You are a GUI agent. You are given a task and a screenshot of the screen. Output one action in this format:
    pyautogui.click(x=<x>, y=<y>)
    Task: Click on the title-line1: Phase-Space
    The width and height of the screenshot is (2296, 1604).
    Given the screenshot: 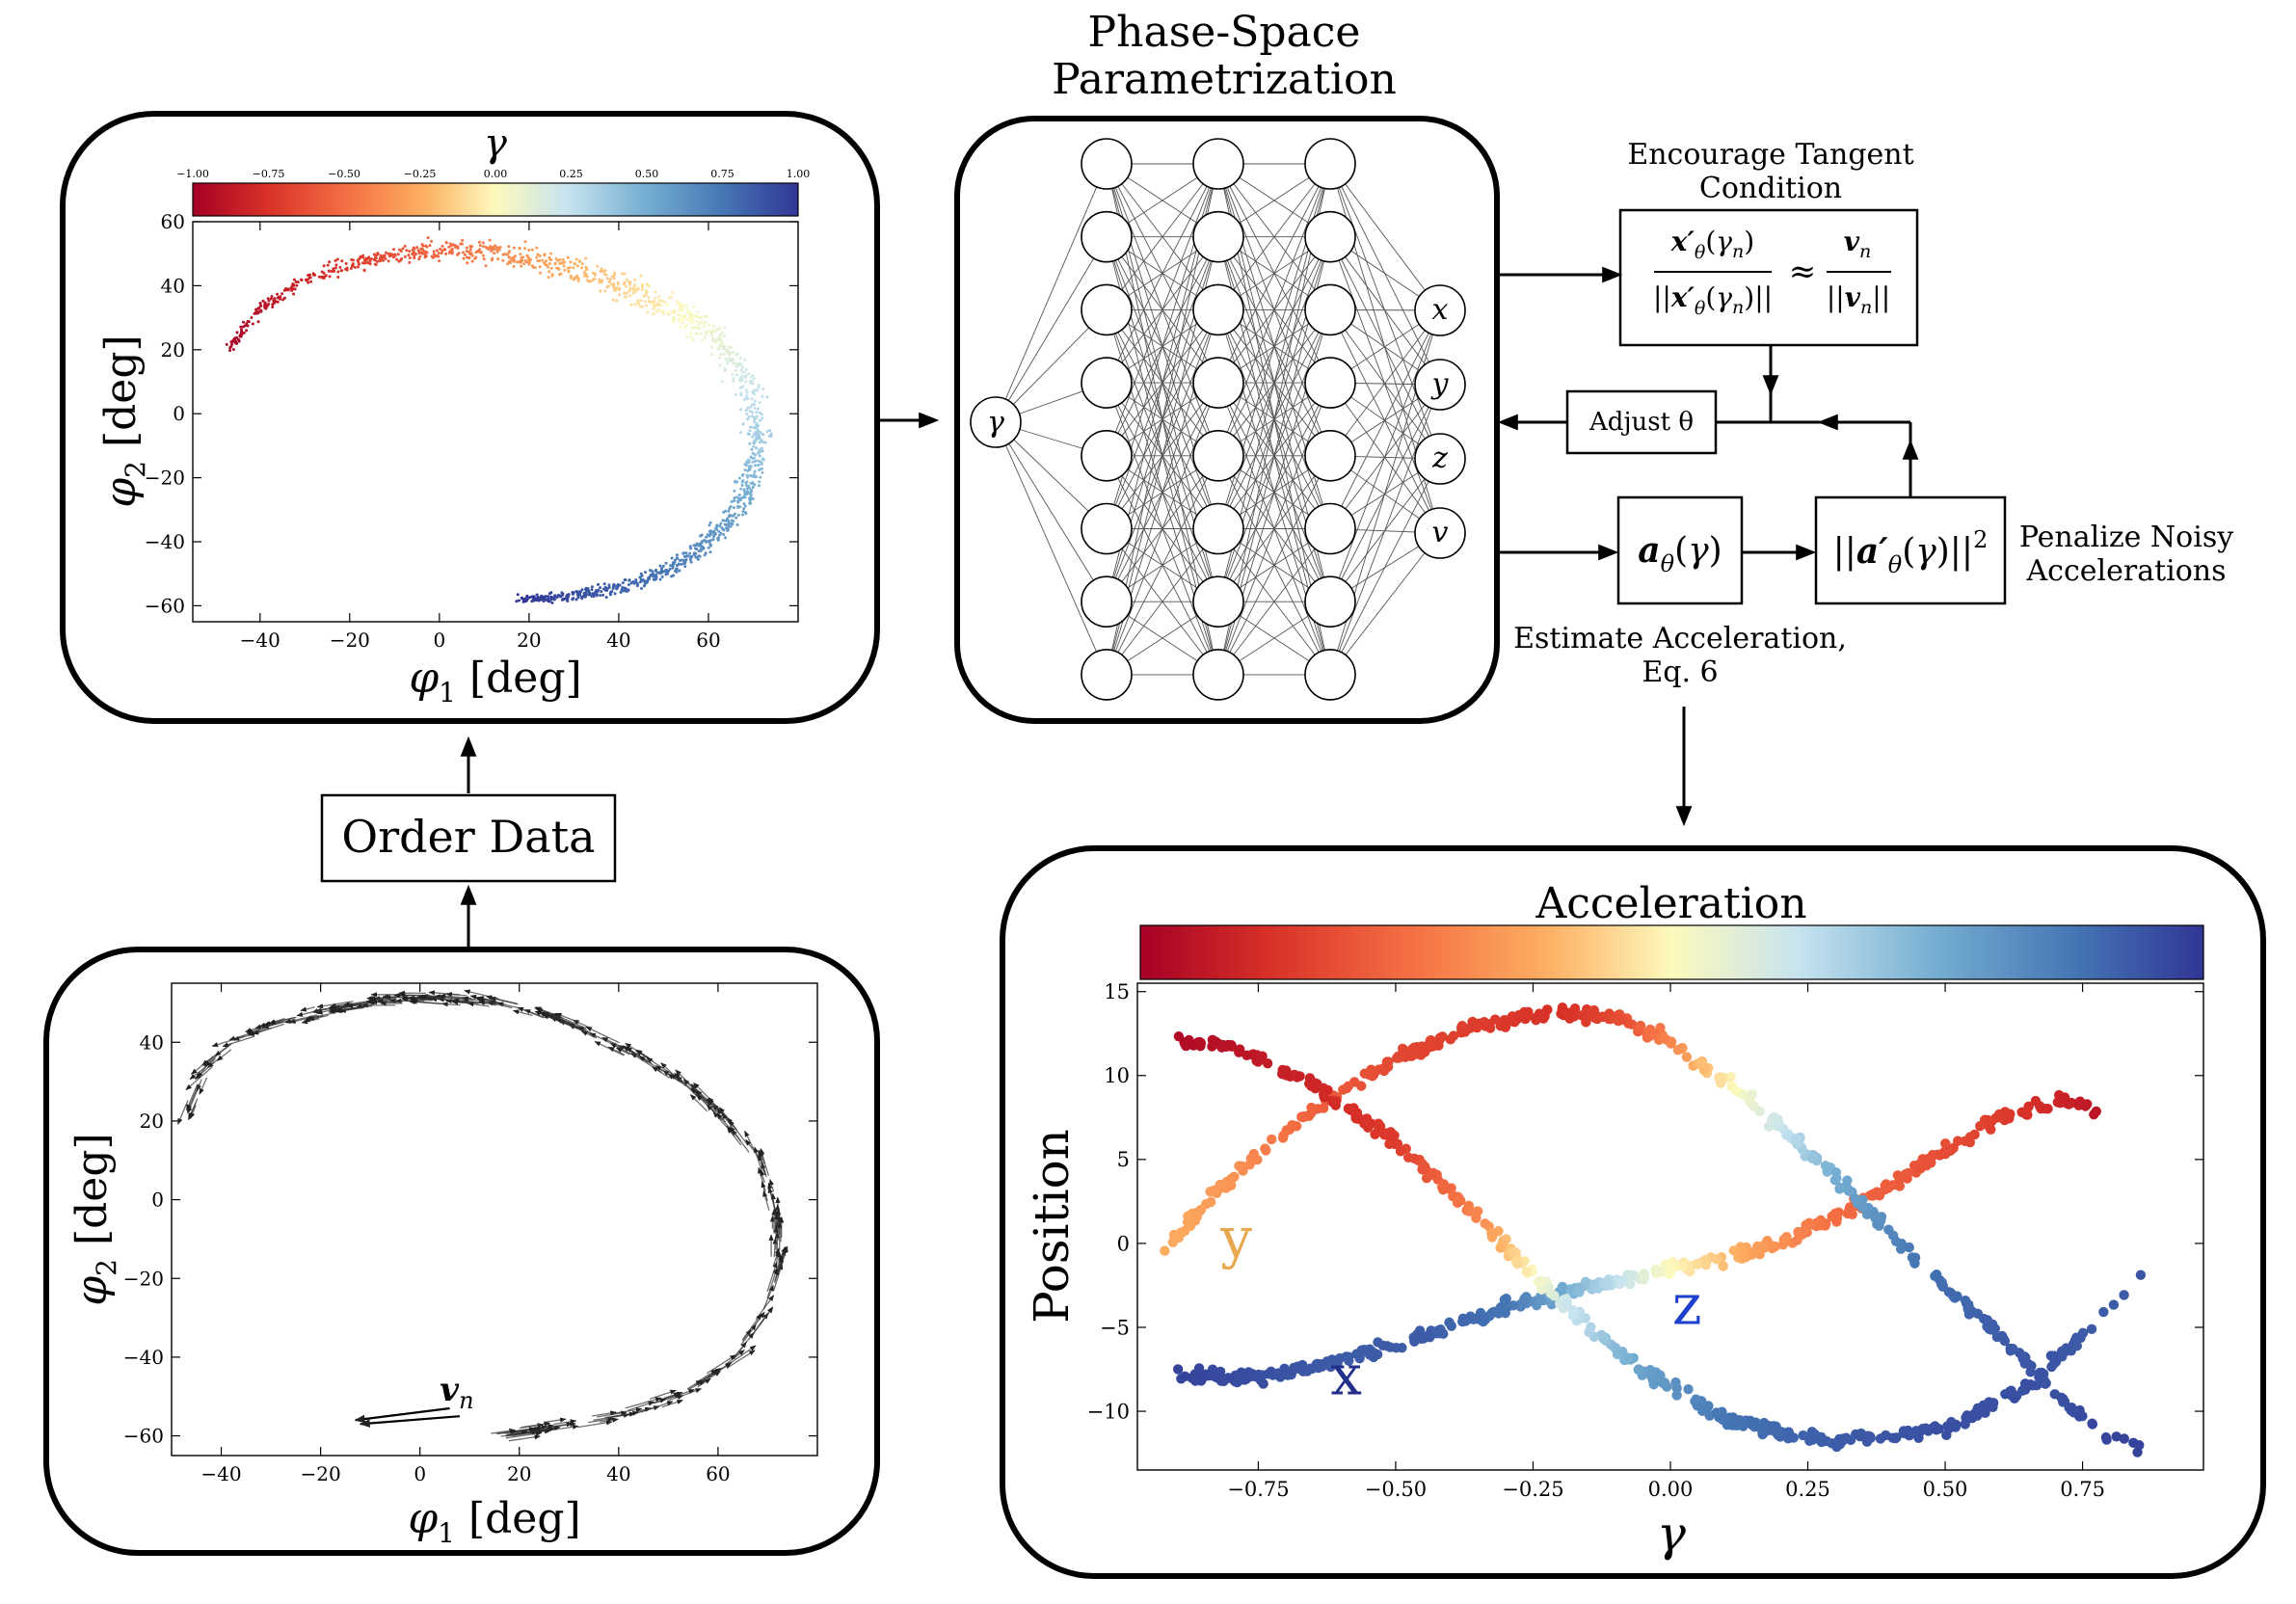 What is the action you would take?
    pyautogui.click(x=1224, y=32)
    